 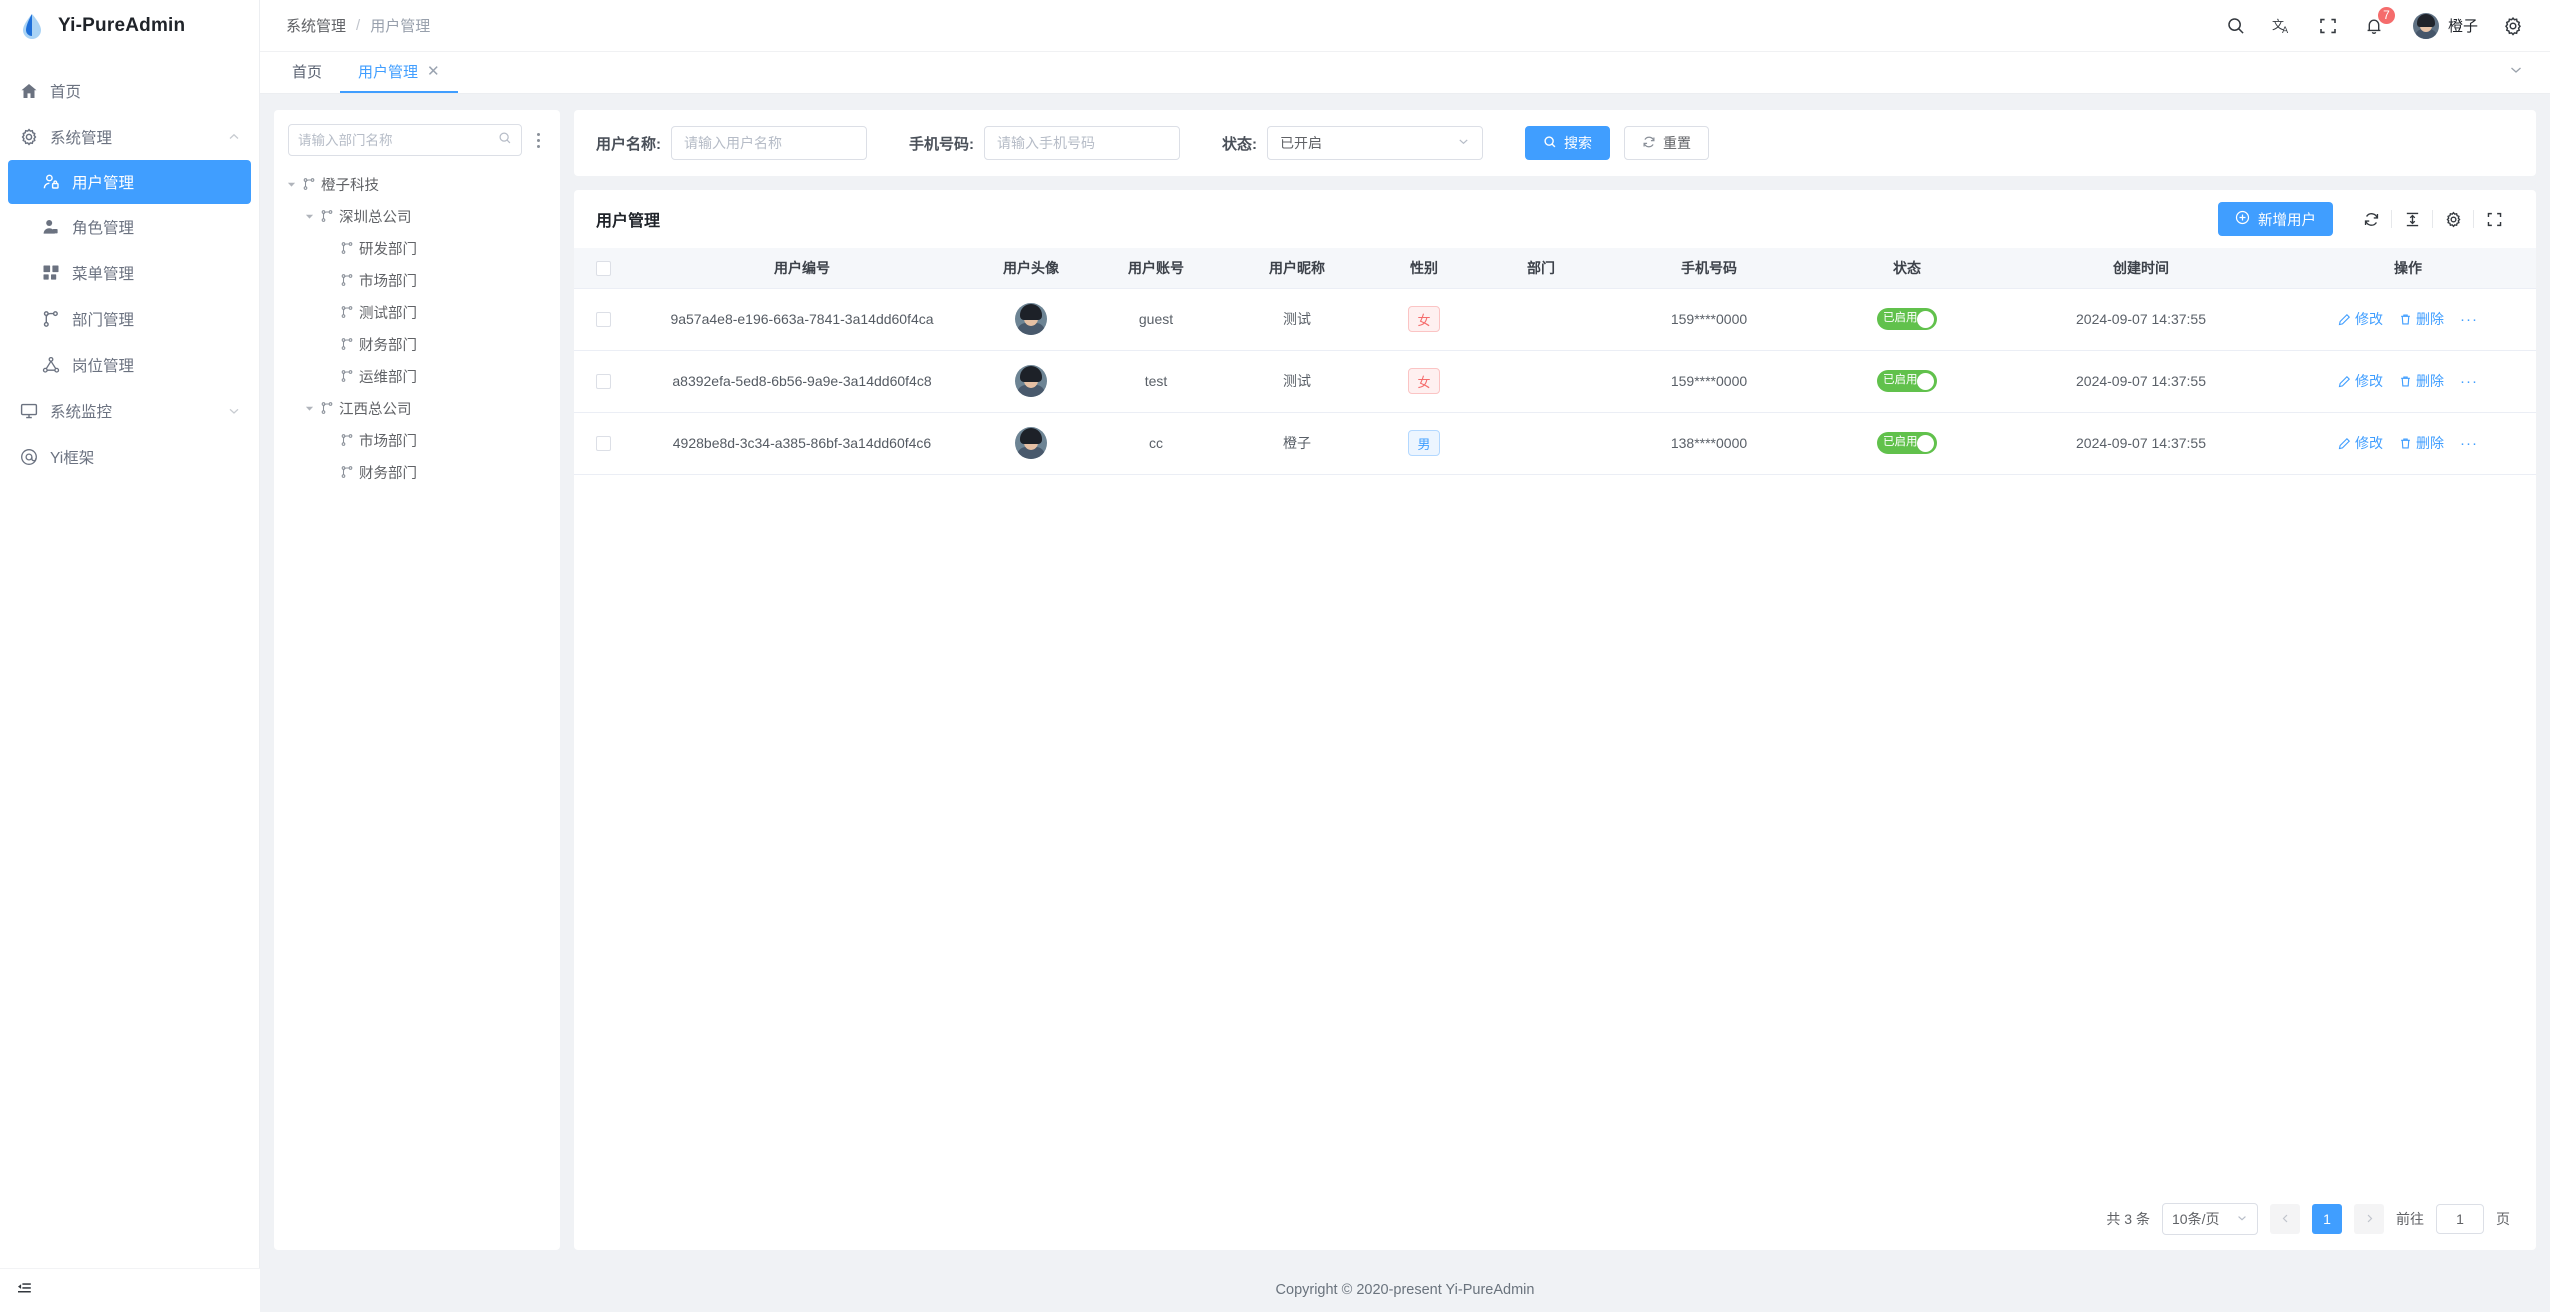 What do you see at coordinates (2460, 1219) in the screenshot?
I see `jump-page-input: 1` at bounding box center [2460, 1219].